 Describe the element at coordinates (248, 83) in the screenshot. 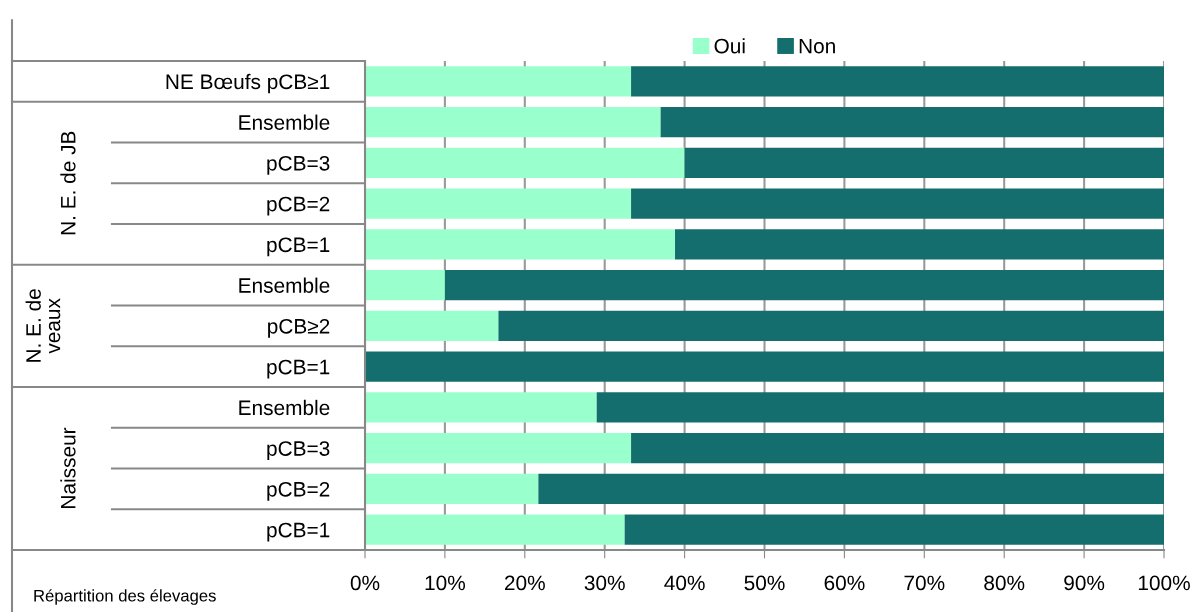

I see `y-tick-label: NE Bœufs pCB≥1` at that location.